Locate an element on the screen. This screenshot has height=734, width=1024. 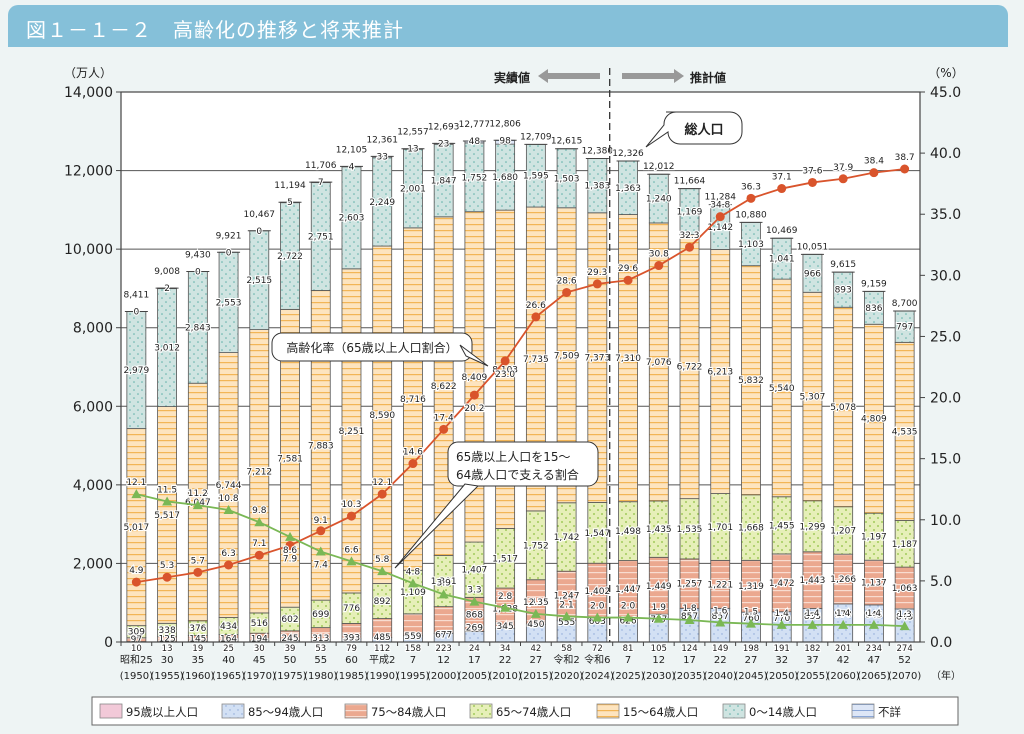
age65-74-label: 1,535 is located at coordinates (690, 530).